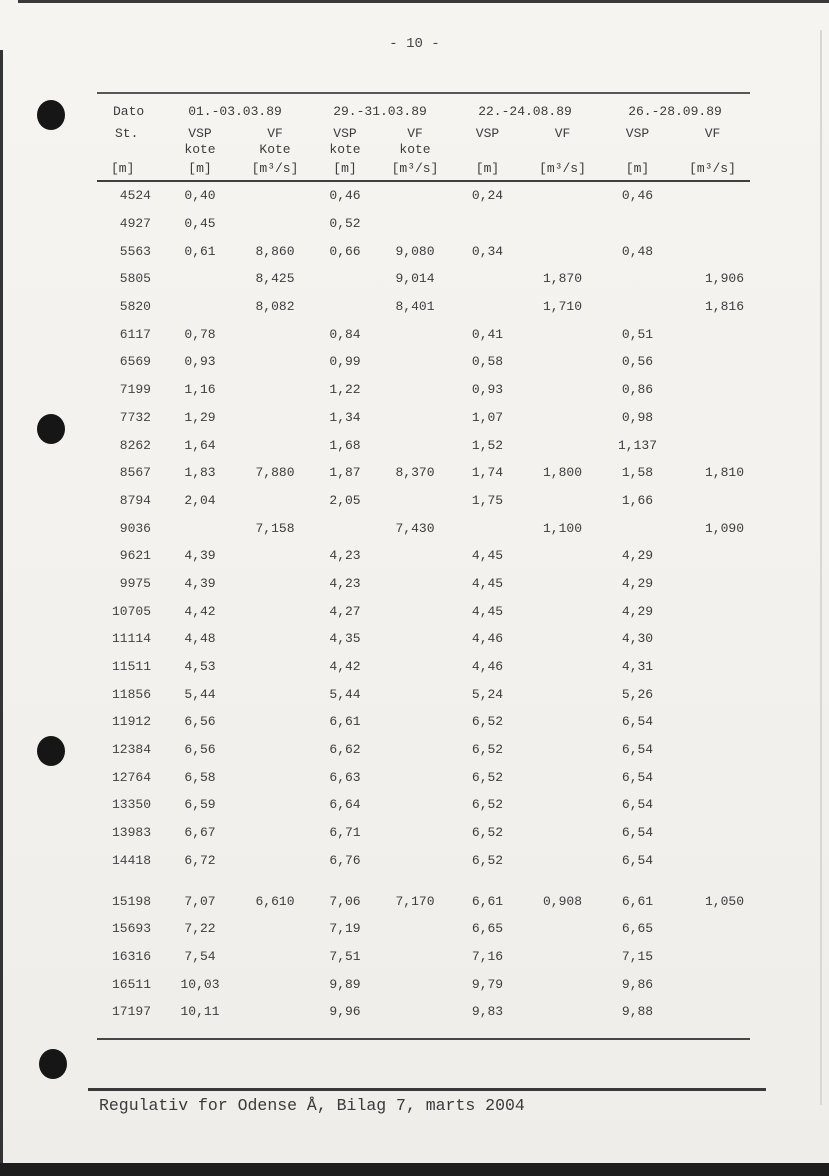 The image size is (829, 1176). What do you see at coordinates (200, 417) in the screenshot?
I see `value-cell: 1,29` at bounding box center [200, 417].